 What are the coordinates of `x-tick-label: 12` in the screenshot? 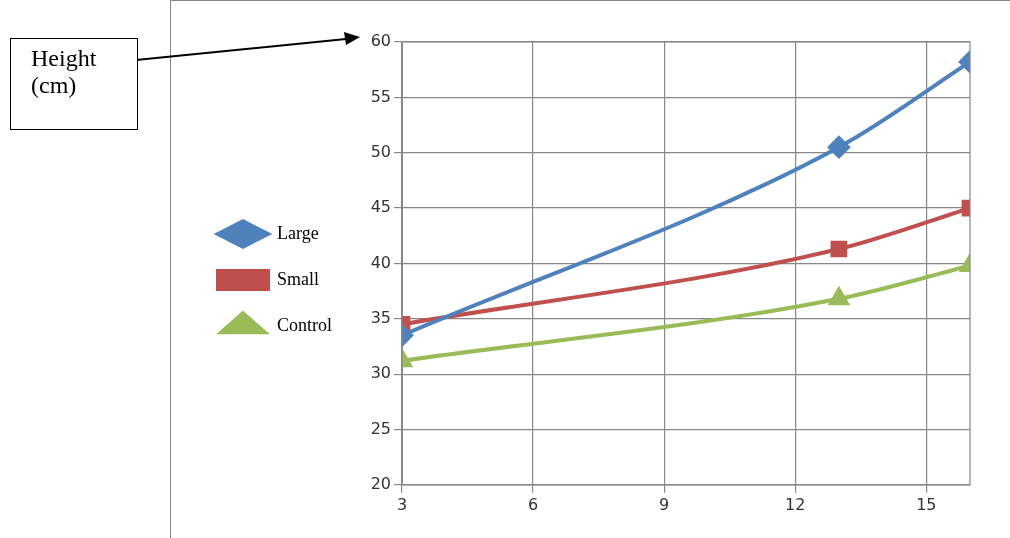 It's located at (795, 504).